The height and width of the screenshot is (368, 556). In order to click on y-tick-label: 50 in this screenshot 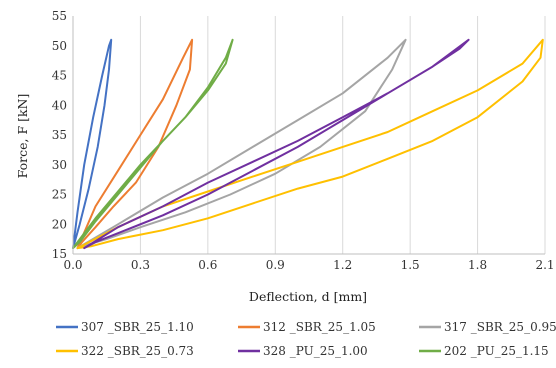, I will do `click(59, 46)`.